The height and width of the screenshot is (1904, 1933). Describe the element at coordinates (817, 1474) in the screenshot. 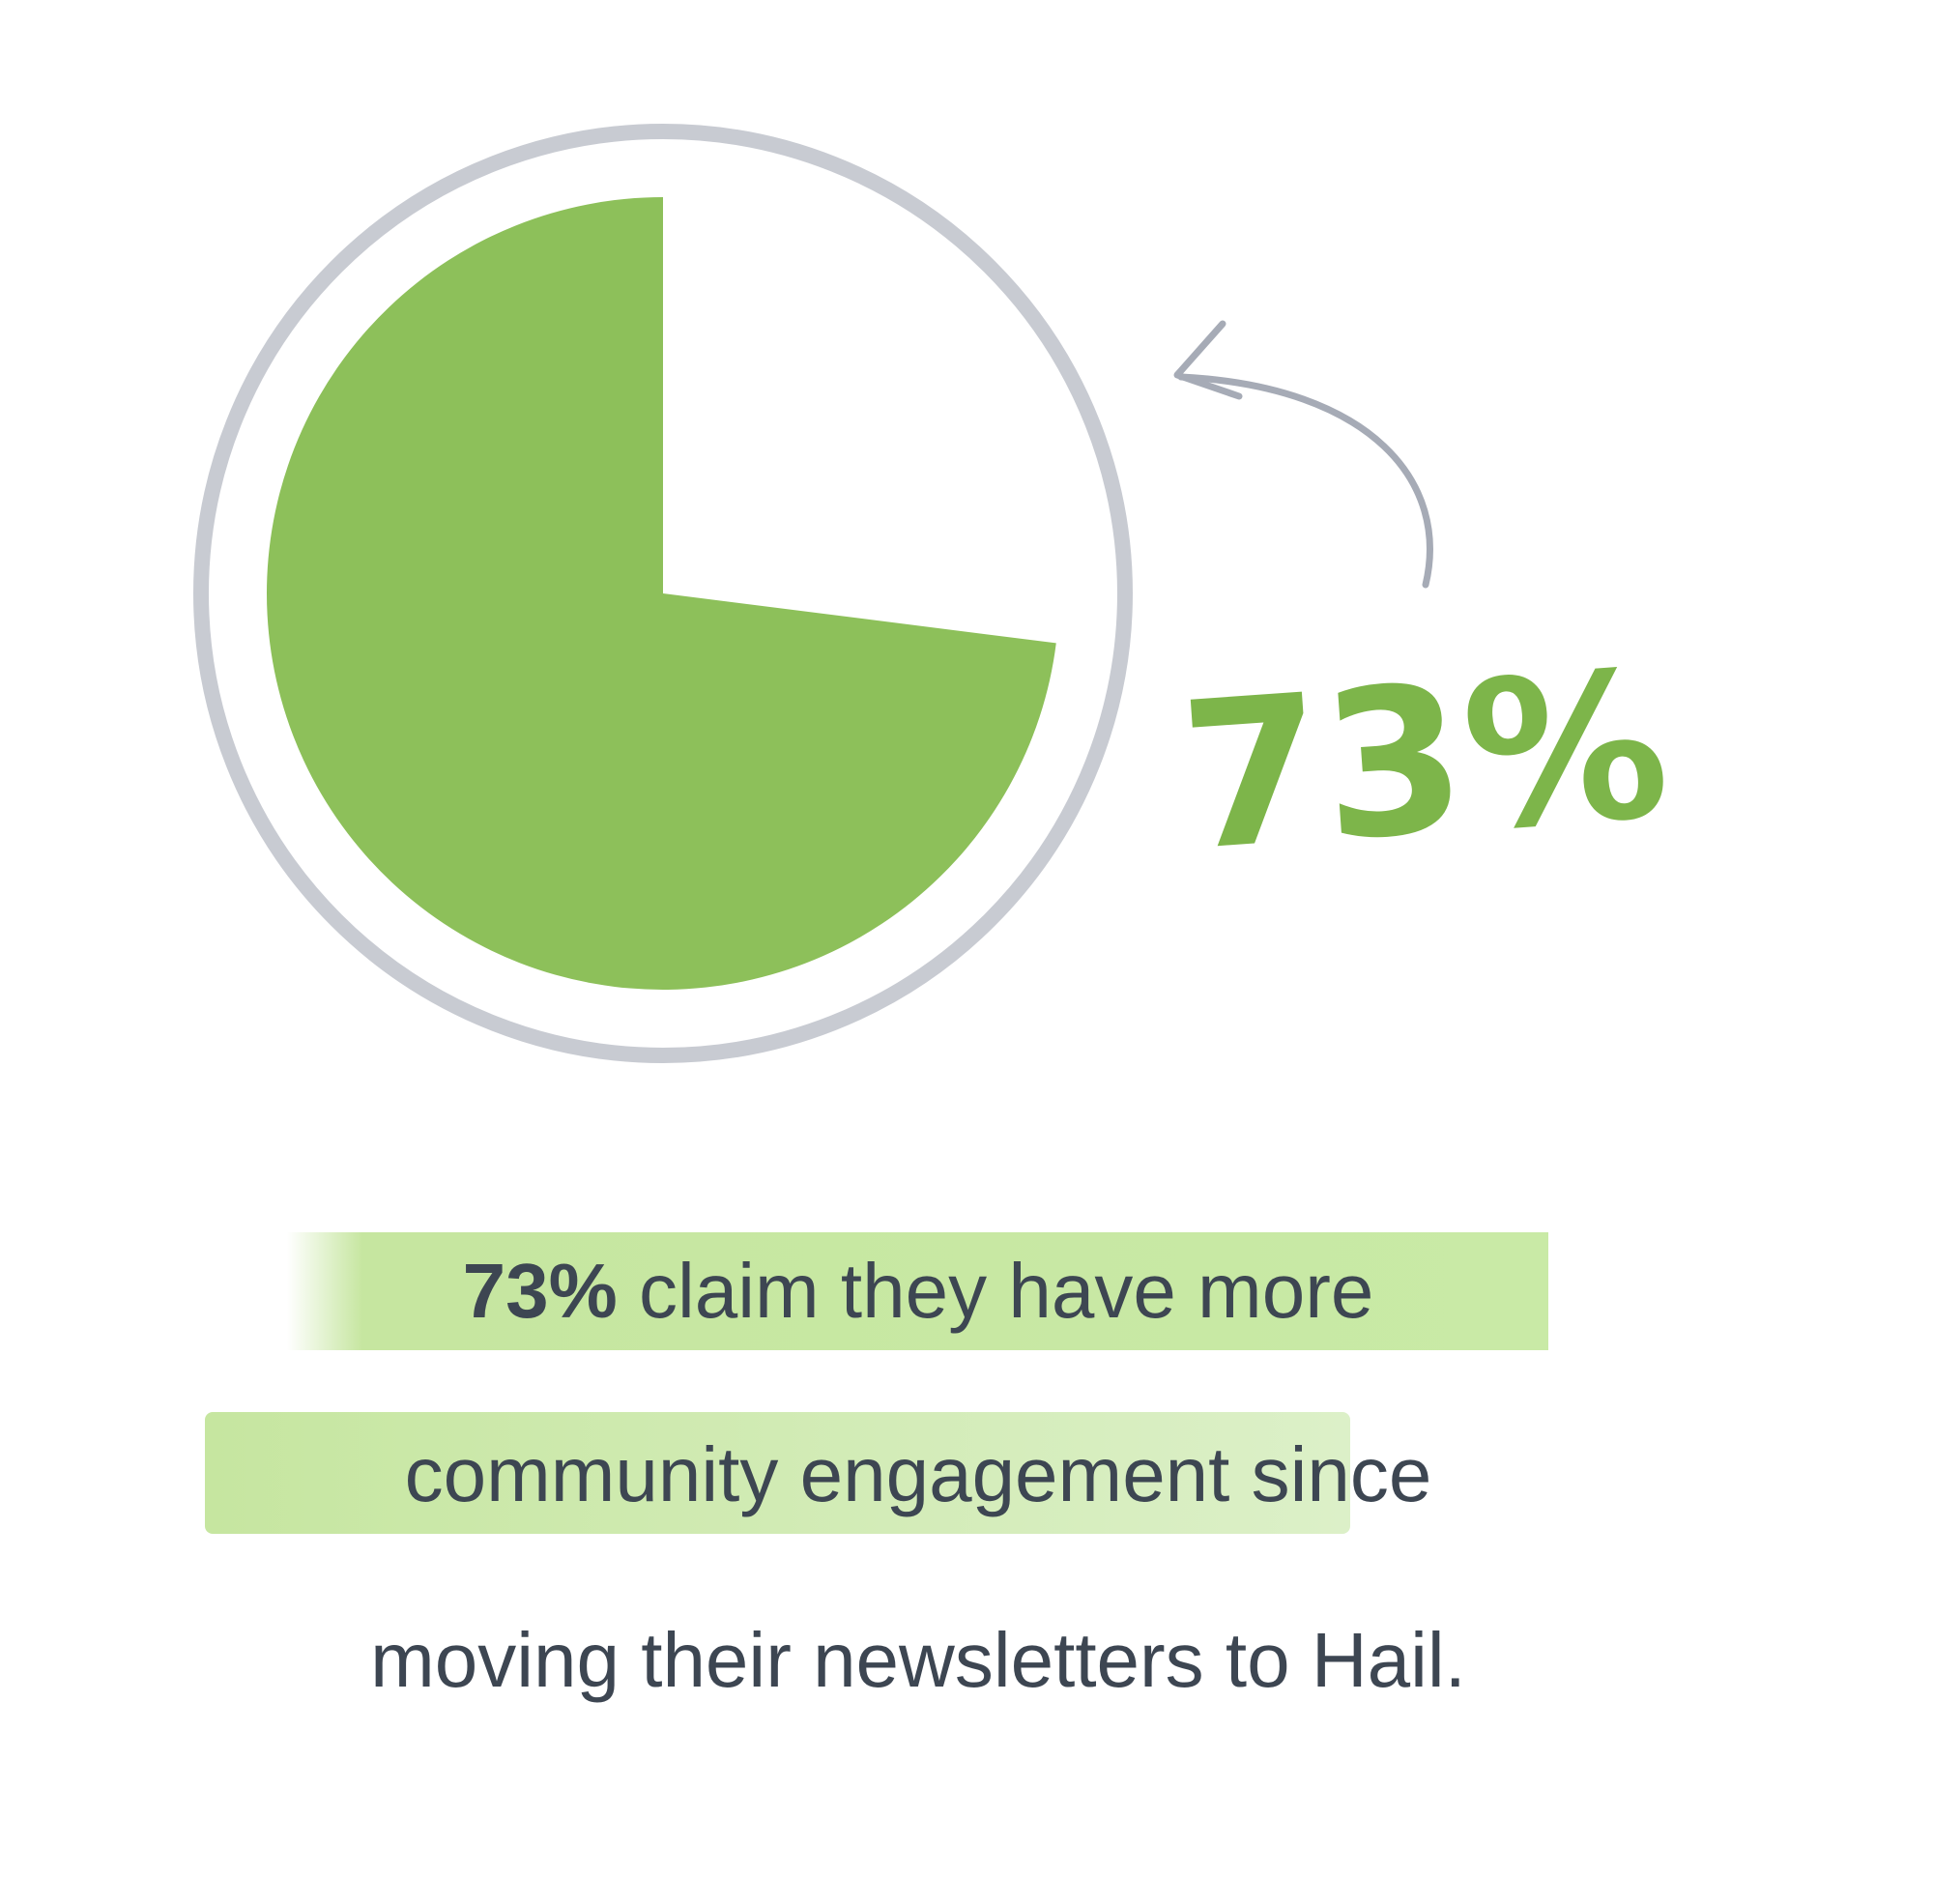

I see `caption-text: community engagement` at that location.